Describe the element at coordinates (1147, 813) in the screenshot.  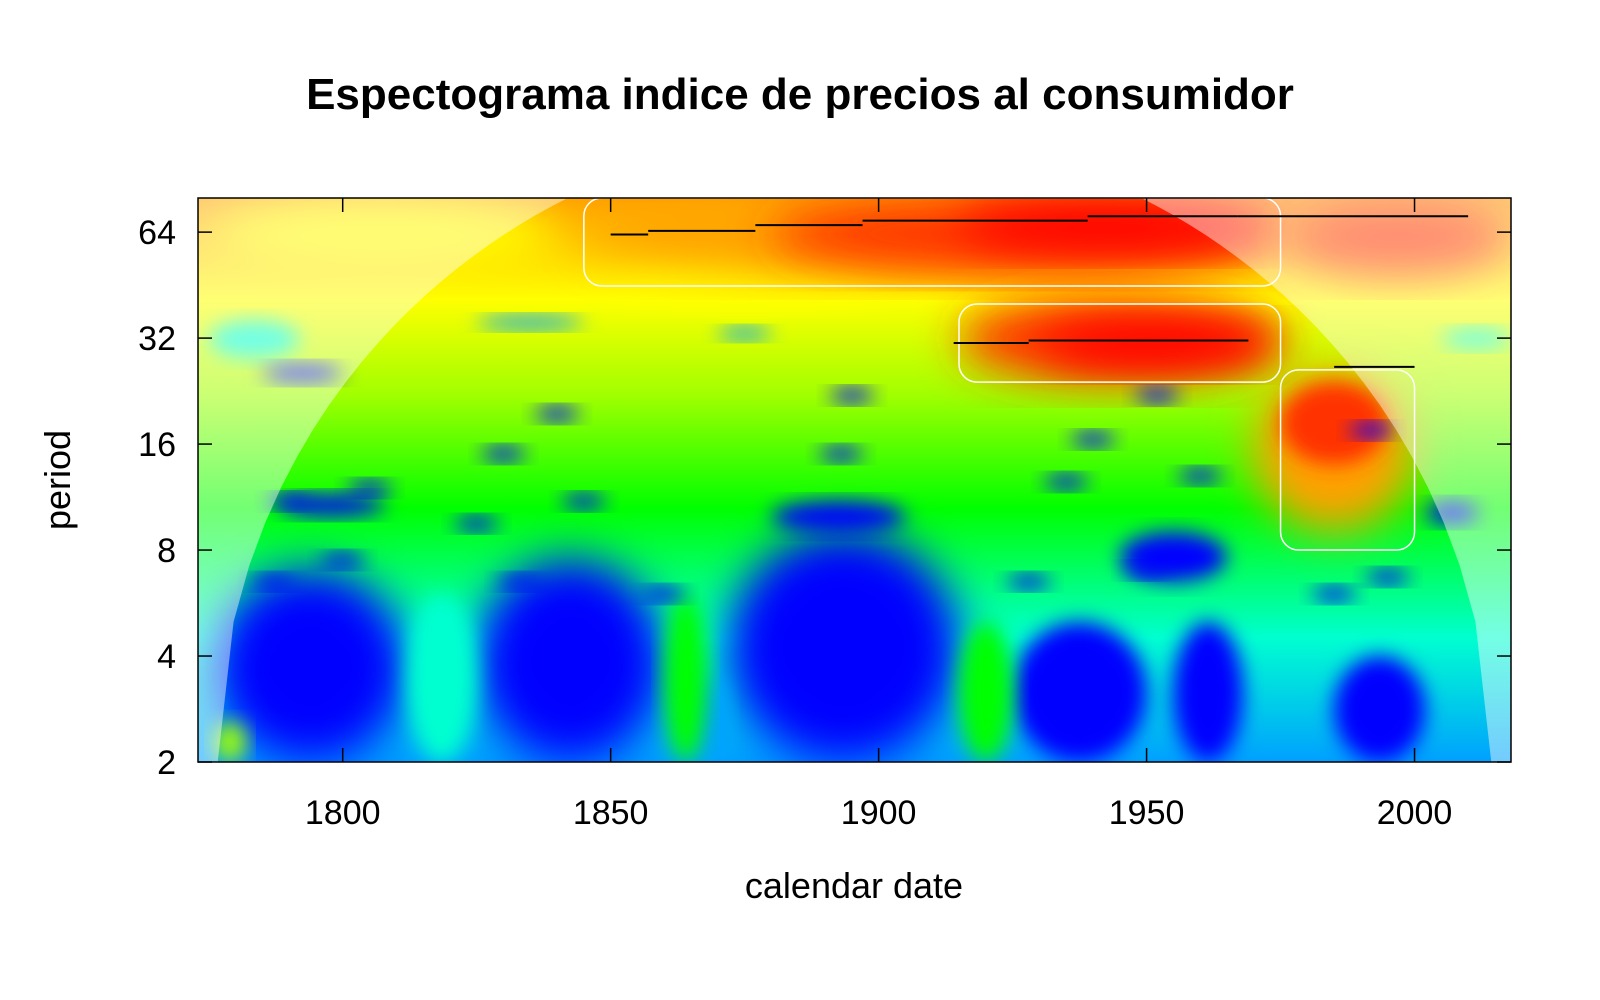
I see `x-tick-label: 1950` at that location.